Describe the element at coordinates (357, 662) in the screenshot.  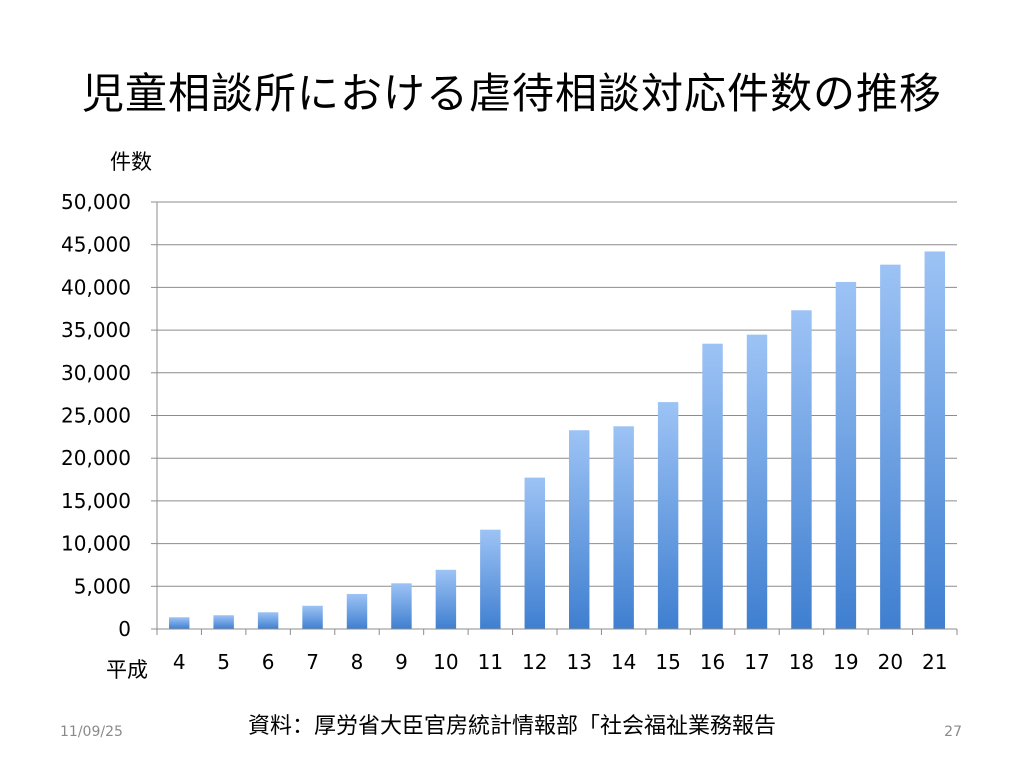
I see `x-tick-label: 8` at that location.